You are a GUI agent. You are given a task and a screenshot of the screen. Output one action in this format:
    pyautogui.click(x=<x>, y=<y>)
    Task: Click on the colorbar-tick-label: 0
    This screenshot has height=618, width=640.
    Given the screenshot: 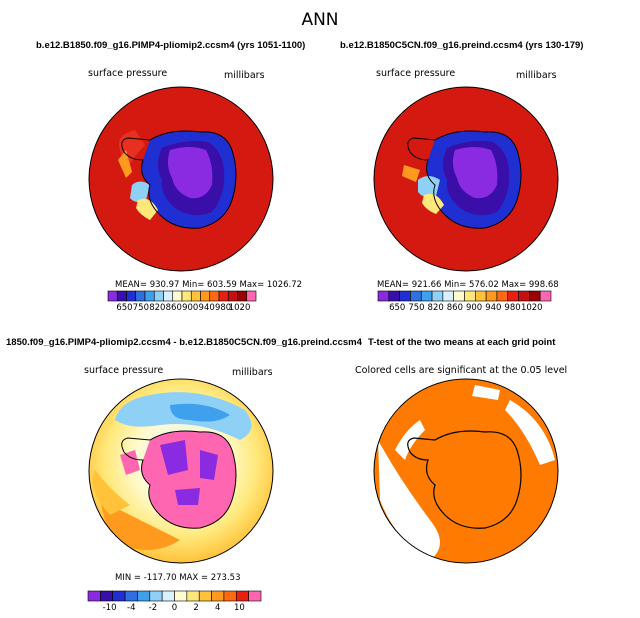 What is the action you would take?
    pyautogui.click(x=174, y=608)
    